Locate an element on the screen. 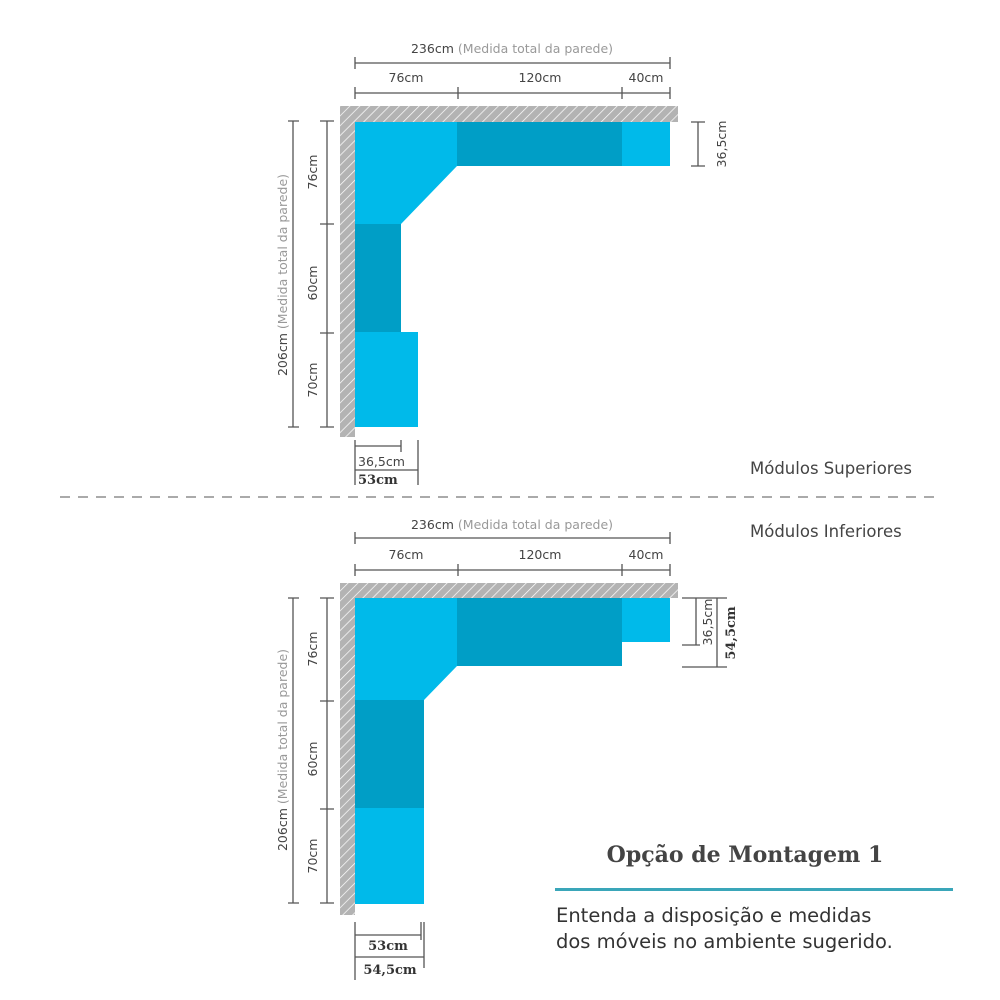 The width and height of the screenshot is (1000, 1000). upper-top-wall is located at coordinates (509, 114).